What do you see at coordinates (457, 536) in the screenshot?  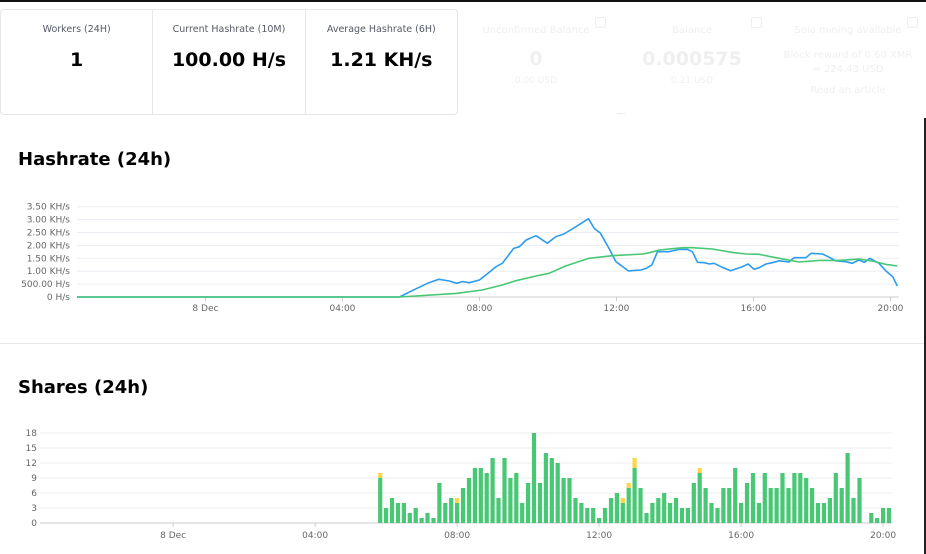 I see `x-tick-label: 08:00` at bounding box center [457, 536].